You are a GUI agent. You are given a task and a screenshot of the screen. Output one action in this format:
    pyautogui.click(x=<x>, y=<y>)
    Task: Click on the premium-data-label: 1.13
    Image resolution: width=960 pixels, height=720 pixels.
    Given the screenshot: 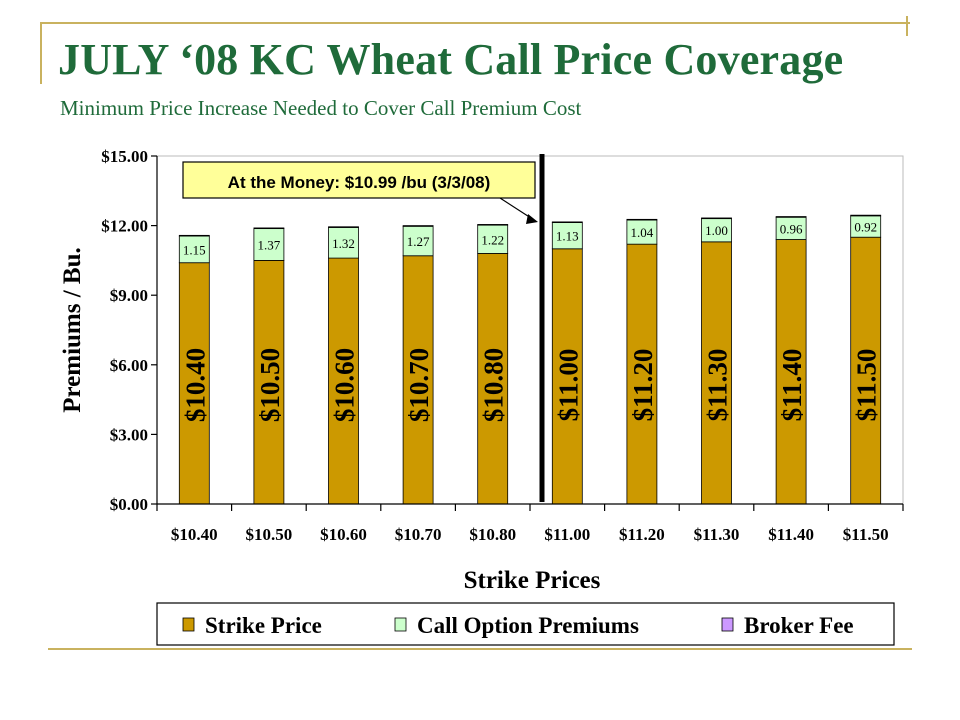 What is the action you would take?
    pyautogui.click(x=567, y=236)
    